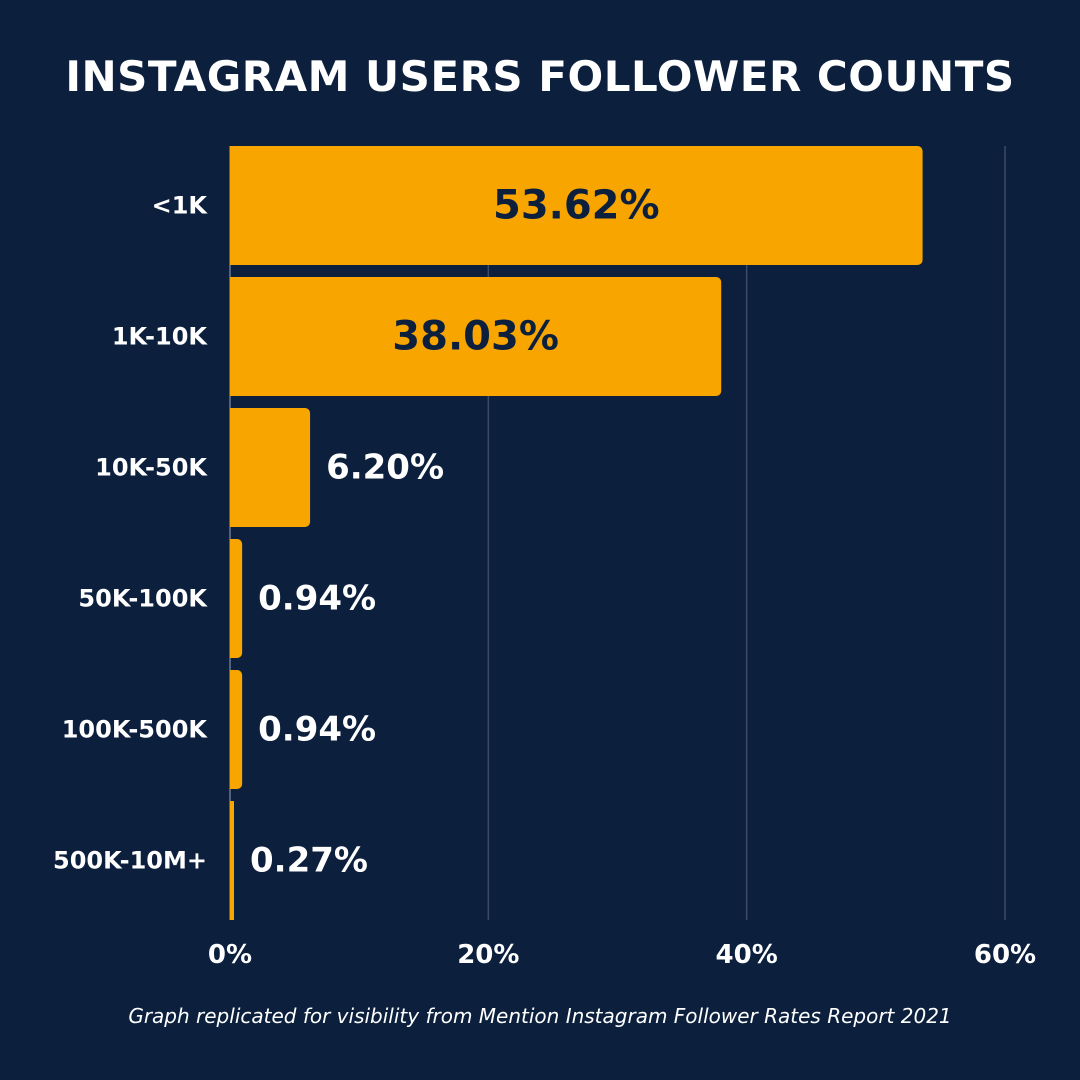 The width and height of the screenshot is (1080, 1080). I want to click on value-label: 38.03%, so click(475, 337).